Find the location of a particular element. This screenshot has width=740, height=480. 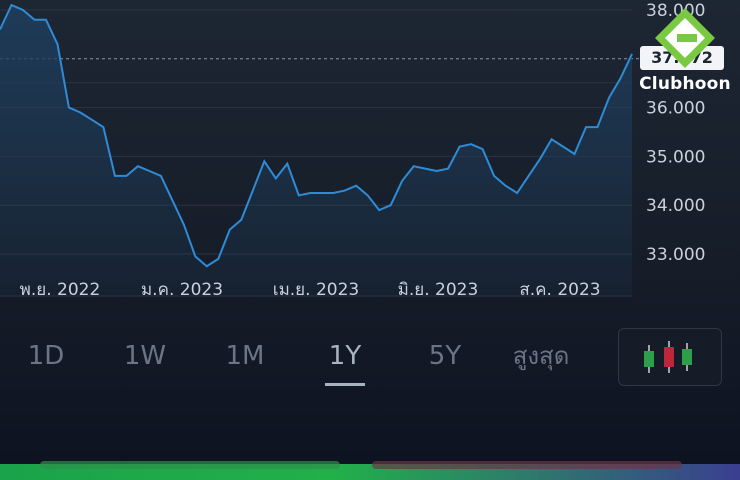

candlestick-icon is located at coordinates (668, 357).